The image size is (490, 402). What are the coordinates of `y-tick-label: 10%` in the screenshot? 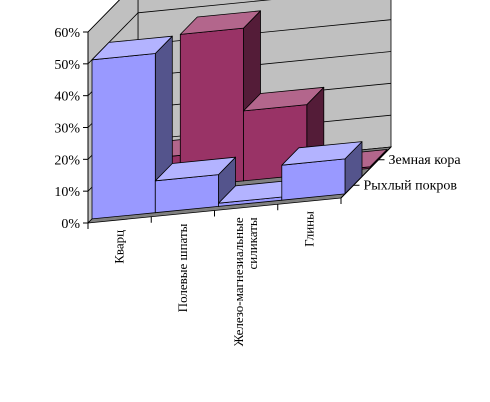 It's located at (67, 192).